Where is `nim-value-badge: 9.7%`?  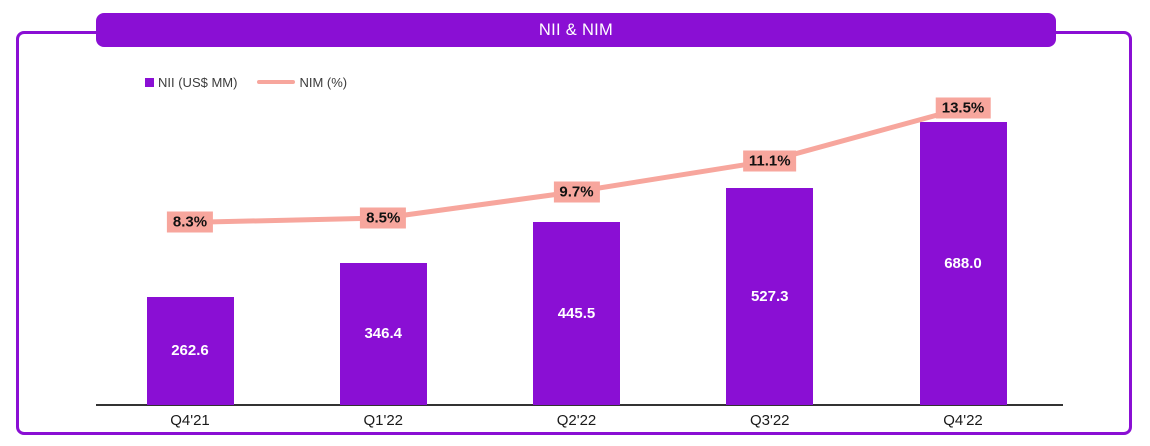
nim-value-badge: 9.7% is located at coordinates (576, 192).